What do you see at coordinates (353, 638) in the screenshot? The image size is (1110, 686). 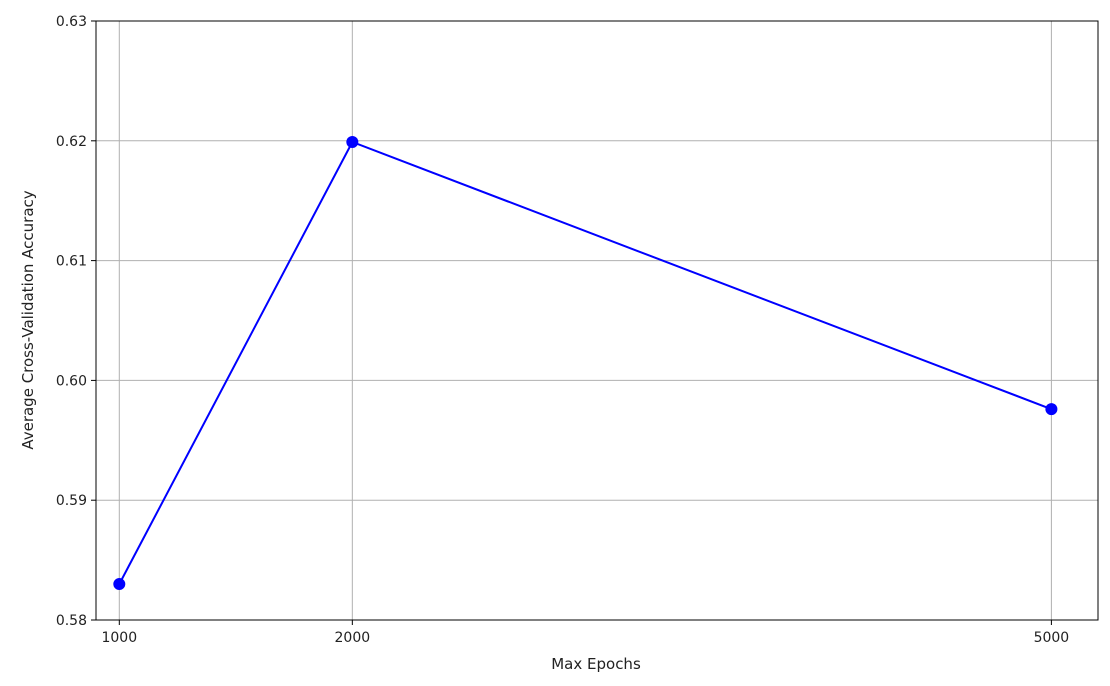 I see `x-tick-label: 2000` at bounding box center [353, 638].